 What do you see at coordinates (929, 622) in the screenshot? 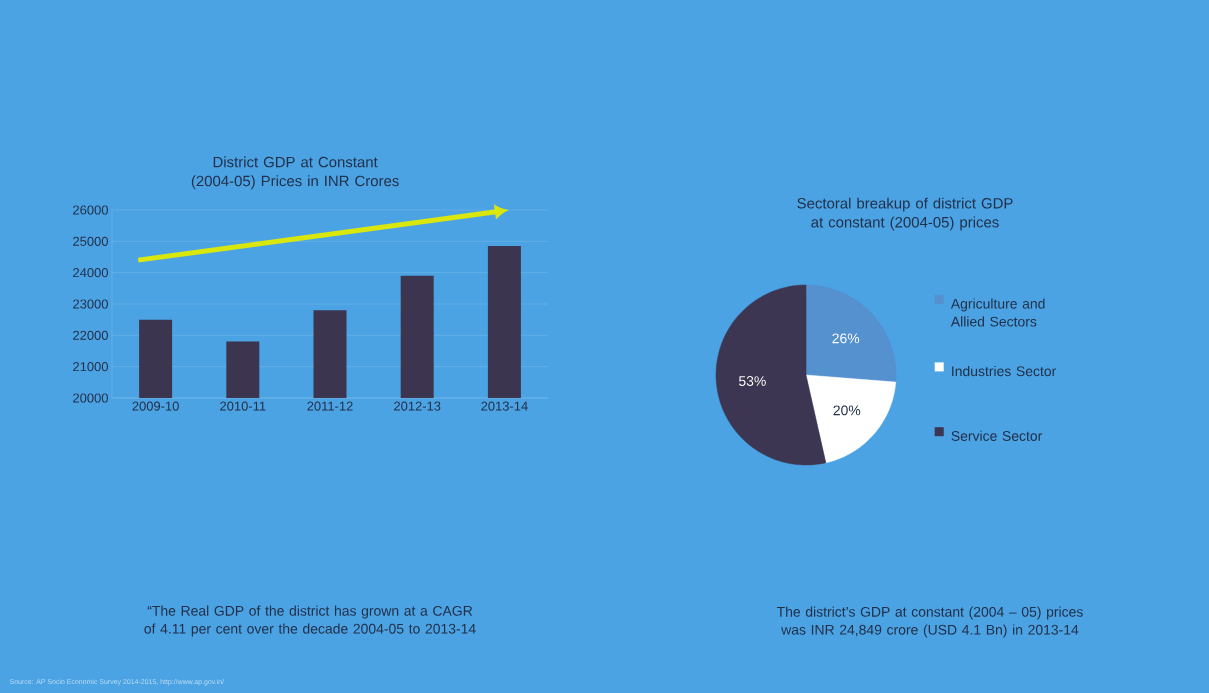
I see `text: The district’s GDP at constant (2004 – 05) prices was INR 24,849 crore (USD 4.1 Bn) in 2013-14` at bounding box center [929, 622].